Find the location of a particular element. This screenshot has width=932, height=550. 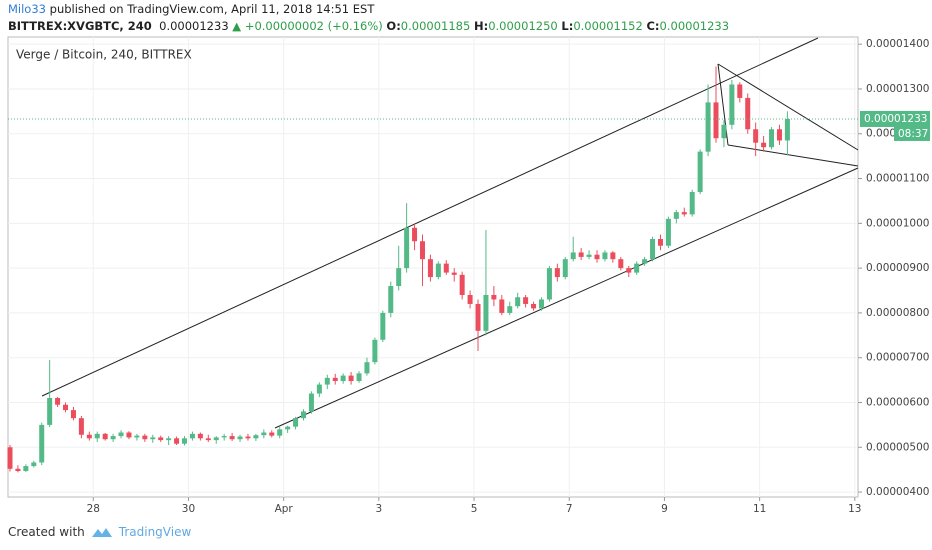

y-tick-label: 0.00000600 is located at coordinates (897, 402).